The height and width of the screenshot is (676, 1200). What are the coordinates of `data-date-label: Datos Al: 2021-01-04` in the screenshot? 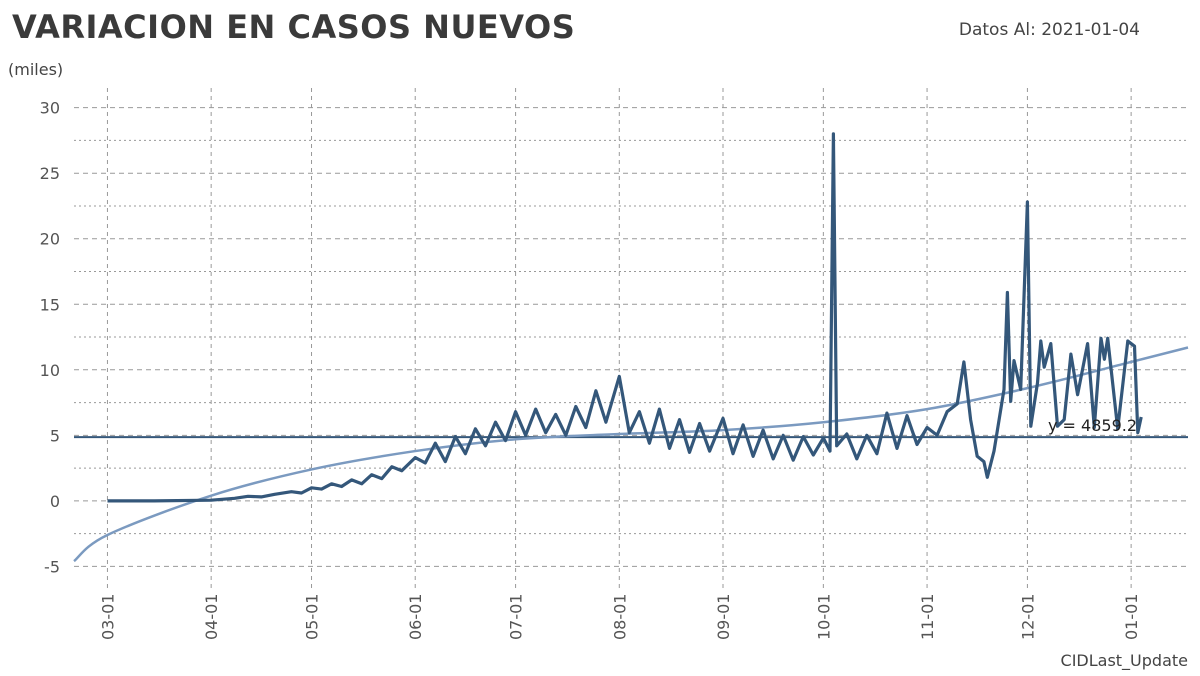 It's located at (1049, 30).